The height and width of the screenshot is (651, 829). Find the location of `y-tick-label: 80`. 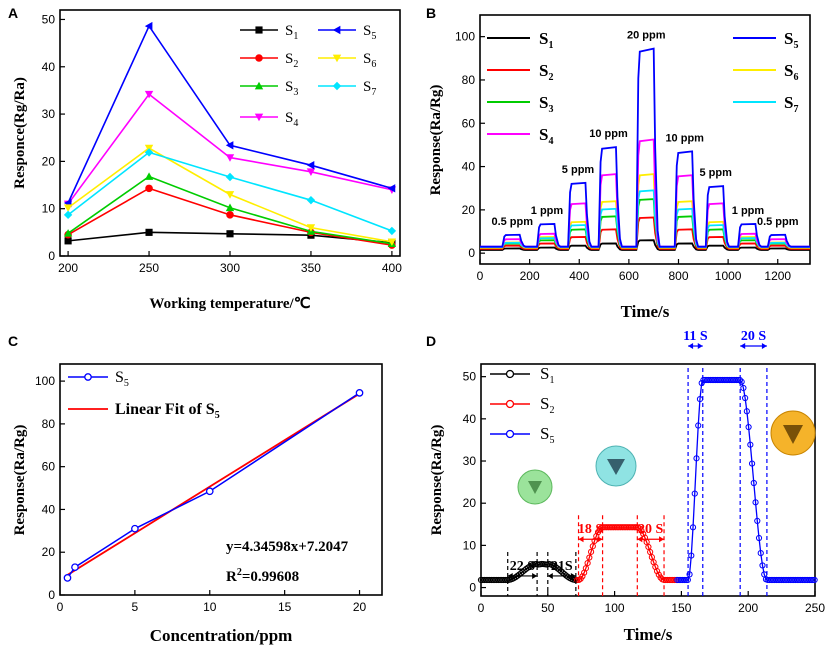

y-tick-label: 80 is located at coordinates (49, 424).